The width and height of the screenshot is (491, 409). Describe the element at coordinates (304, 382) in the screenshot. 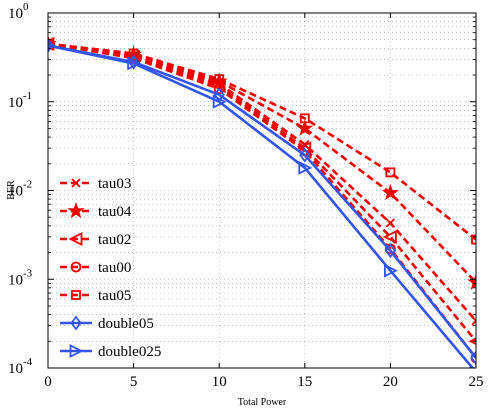

I see `x-tick-label: 15` at that location.